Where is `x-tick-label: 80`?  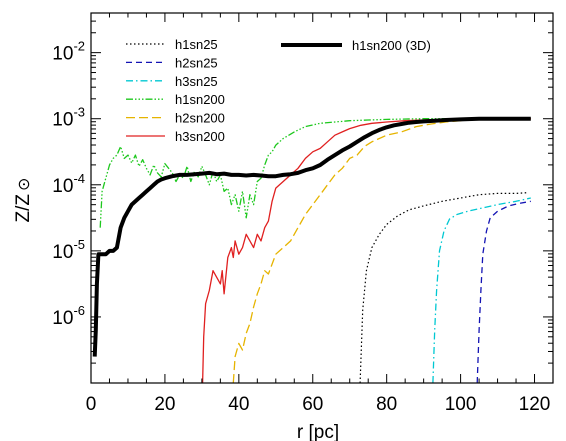 x-tick-label: 80 is located at coordinates (386, 404).